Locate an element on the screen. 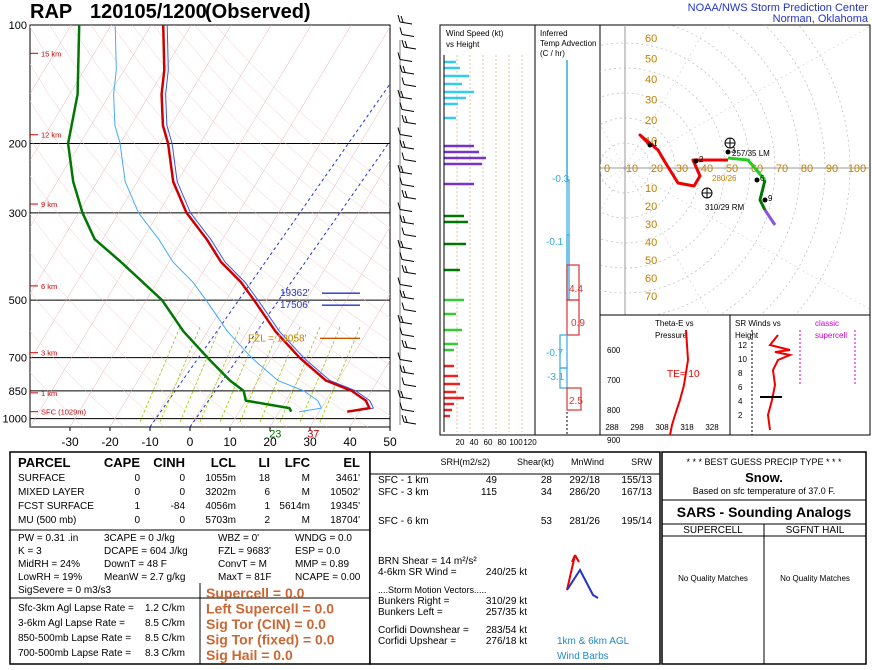 This screenshot has height=670, width=872. theta-e-x-tick: 308 is located at coordinates (662, 427).